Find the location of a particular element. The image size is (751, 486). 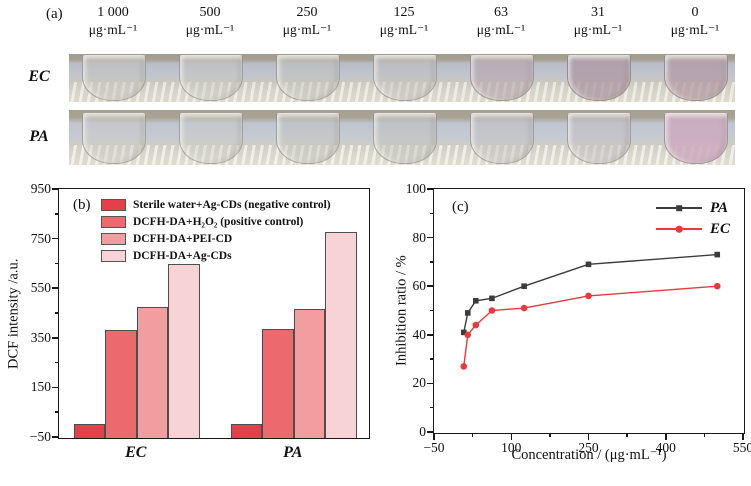

legend-item-0: Sterile water+Ag-CDs (negative control) is located at coordinates (216, 204).